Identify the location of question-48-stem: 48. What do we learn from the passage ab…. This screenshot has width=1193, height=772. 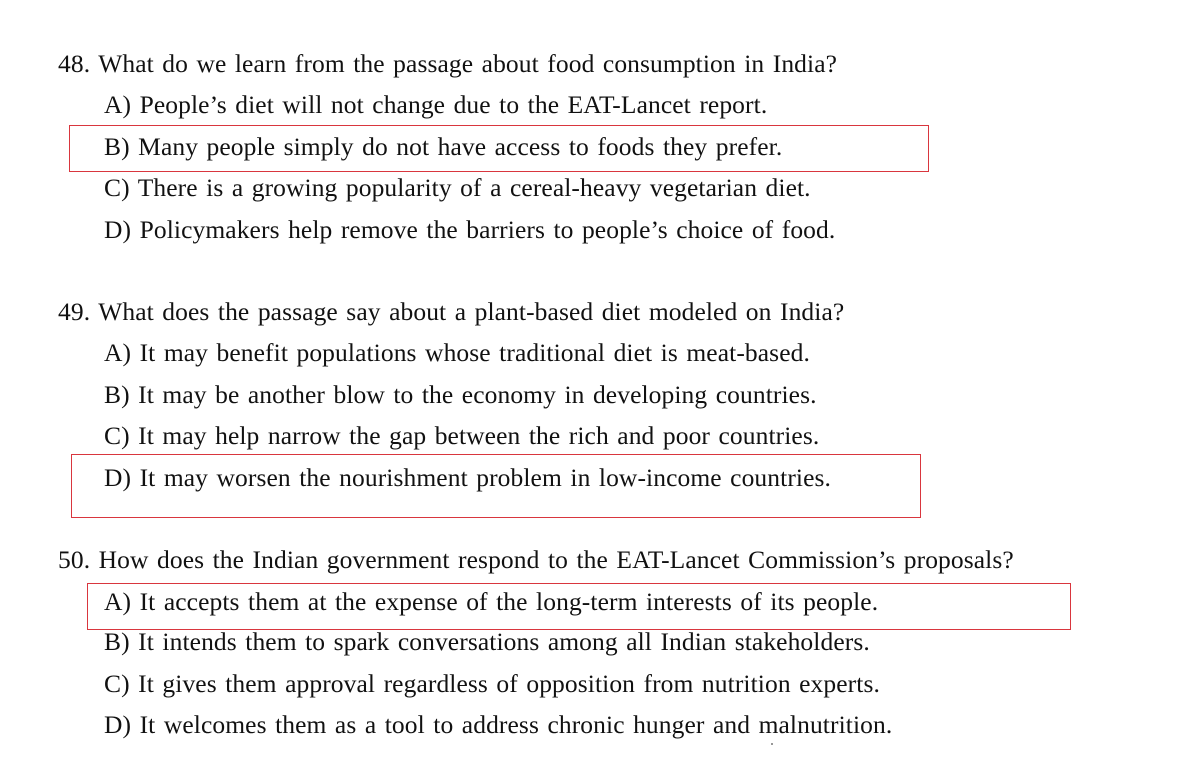
(448, 63).